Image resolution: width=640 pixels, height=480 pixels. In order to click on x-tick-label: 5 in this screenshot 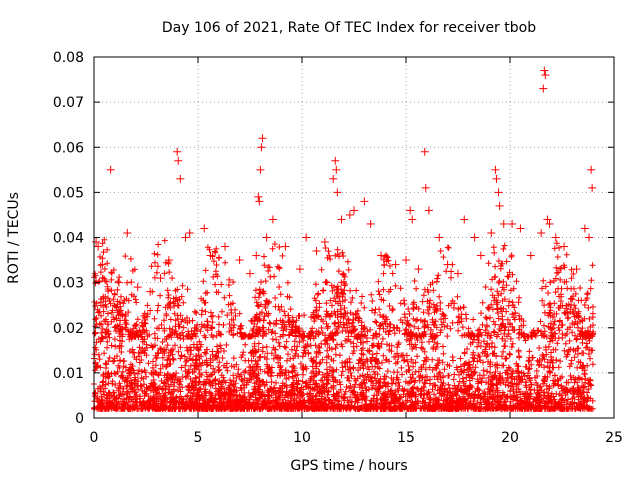, I will do `click(198, 438)`.